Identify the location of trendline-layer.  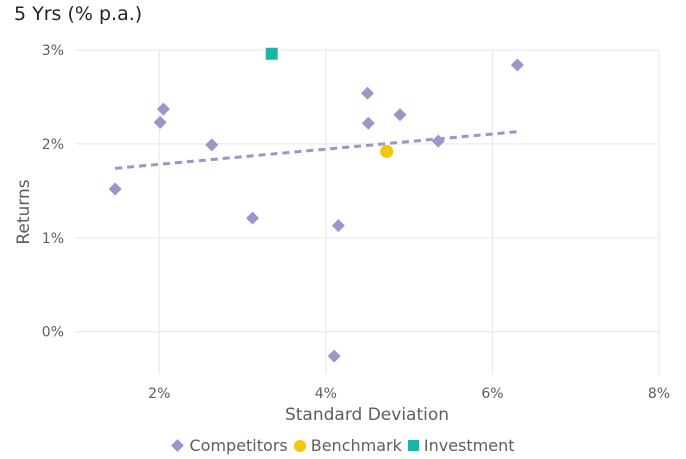
(316, 150).